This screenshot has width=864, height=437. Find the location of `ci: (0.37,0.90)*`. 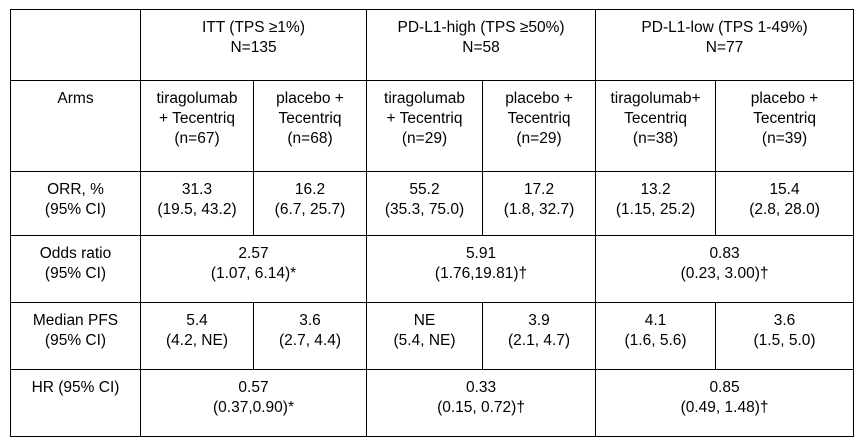

ci: (0.37,0.90)* is located at coordinates (253, 407).